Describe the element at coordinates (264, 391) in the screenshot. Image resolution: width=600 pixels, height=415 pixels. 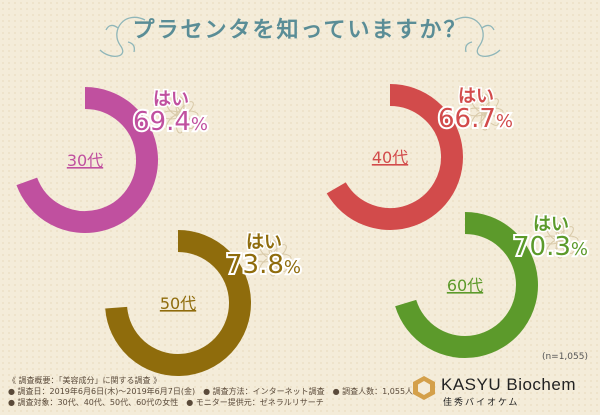
I see `survey-method: ● 調査方法：インターネット調査` at that location.